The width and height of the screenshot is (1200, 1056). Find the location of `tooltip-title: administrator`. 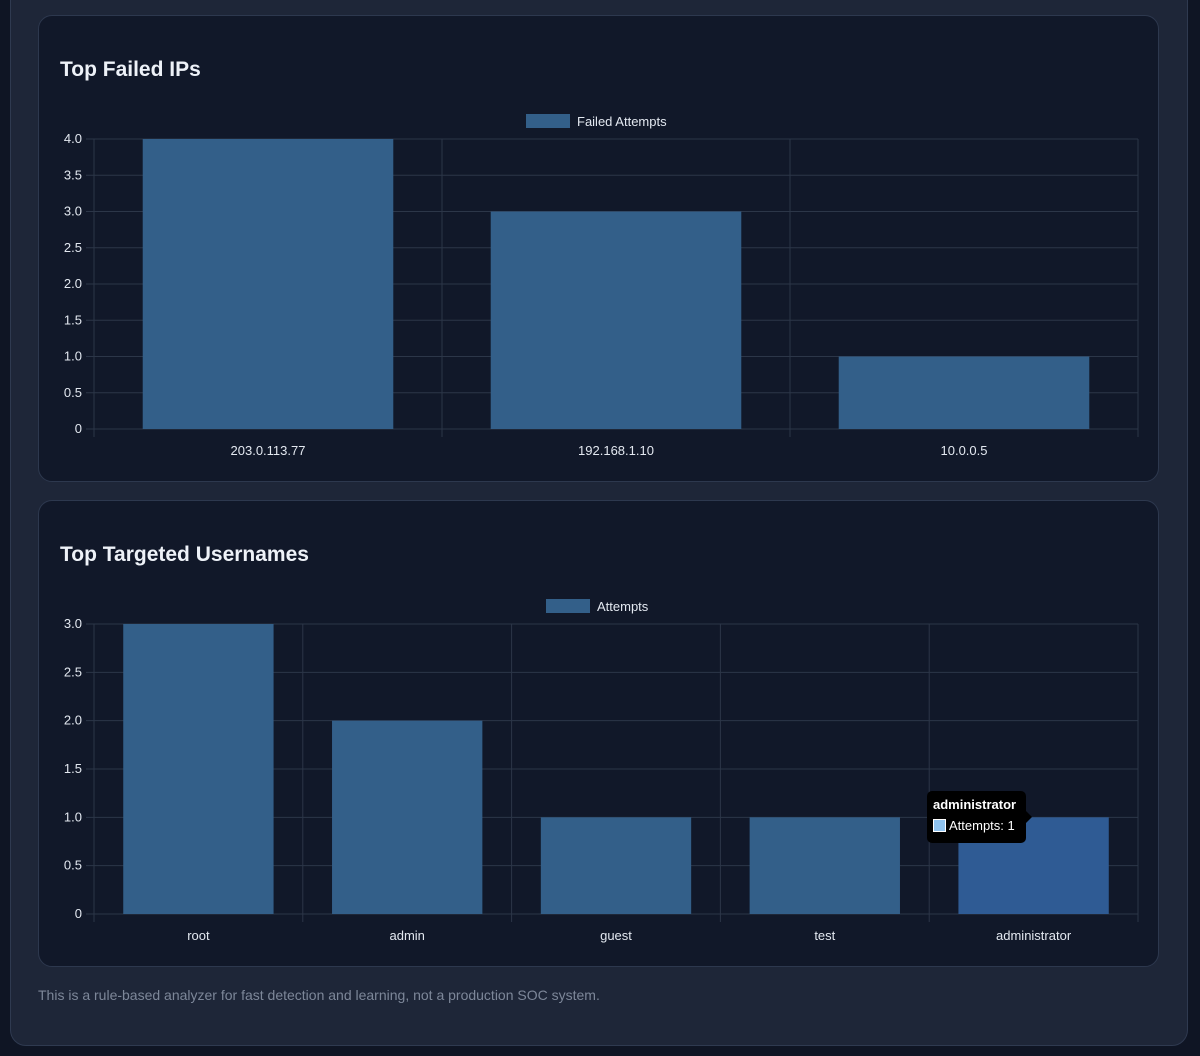

tooltip-title: administrator is located at coordinates (975, 804).